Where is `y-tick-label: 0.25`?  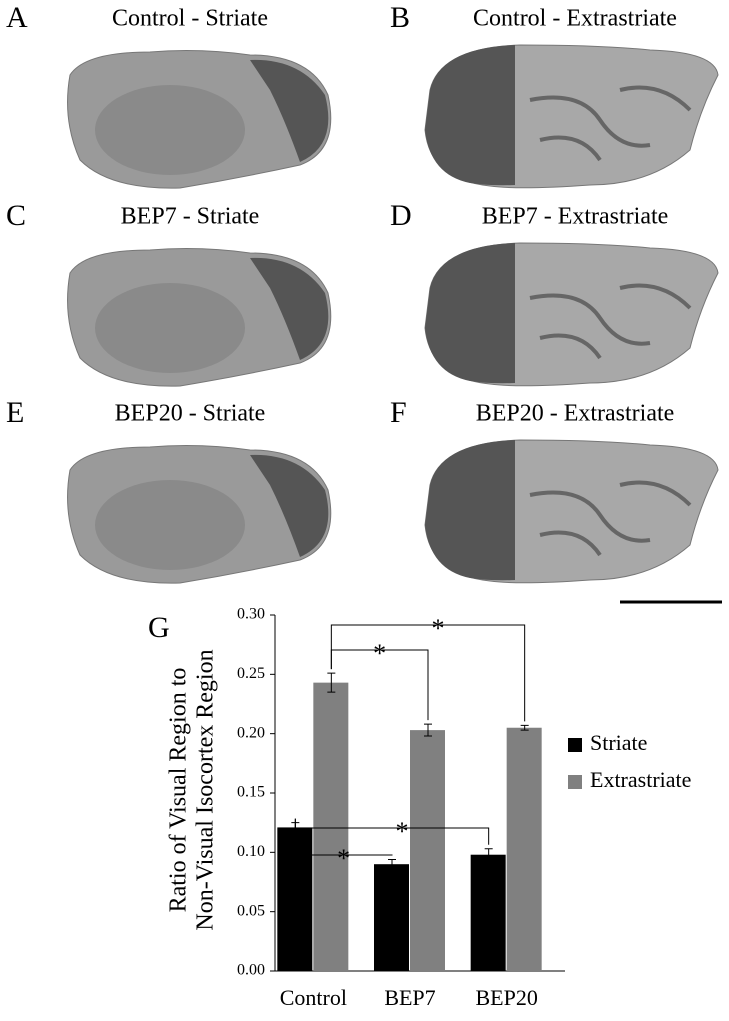 y-tick-label: 0.25 is located at coordinates (251, 673).